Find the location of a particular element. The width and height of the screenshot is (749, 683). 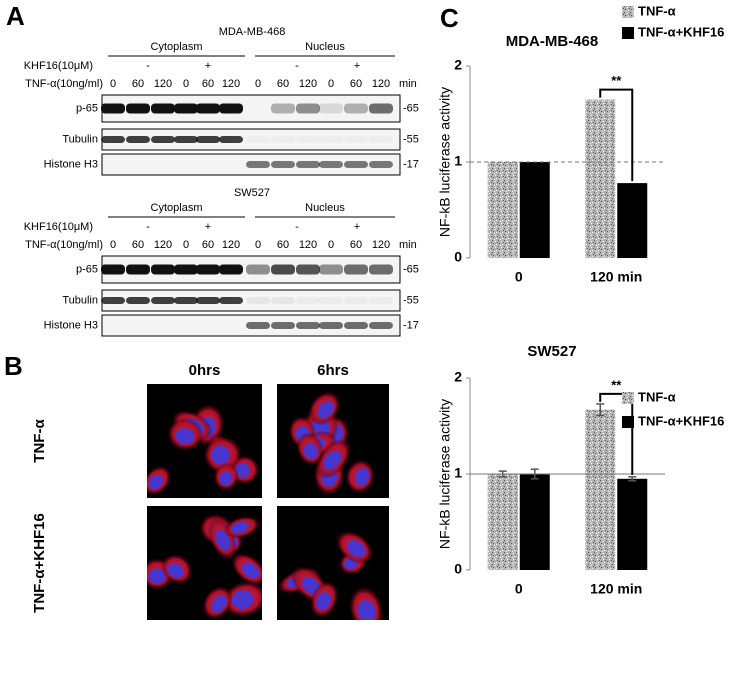

panel-label: B is located at coordinates (13, 366).